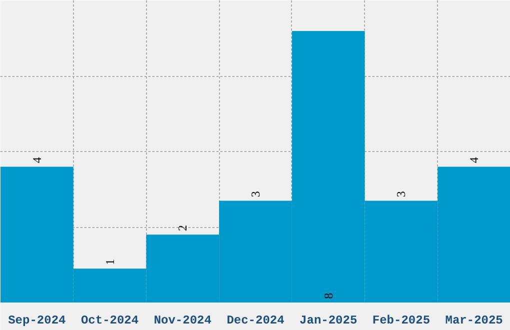  Describe the element at coordinates (37, 321) in the screenshot. I see `x-tick-label: Sep-2024` at that location.